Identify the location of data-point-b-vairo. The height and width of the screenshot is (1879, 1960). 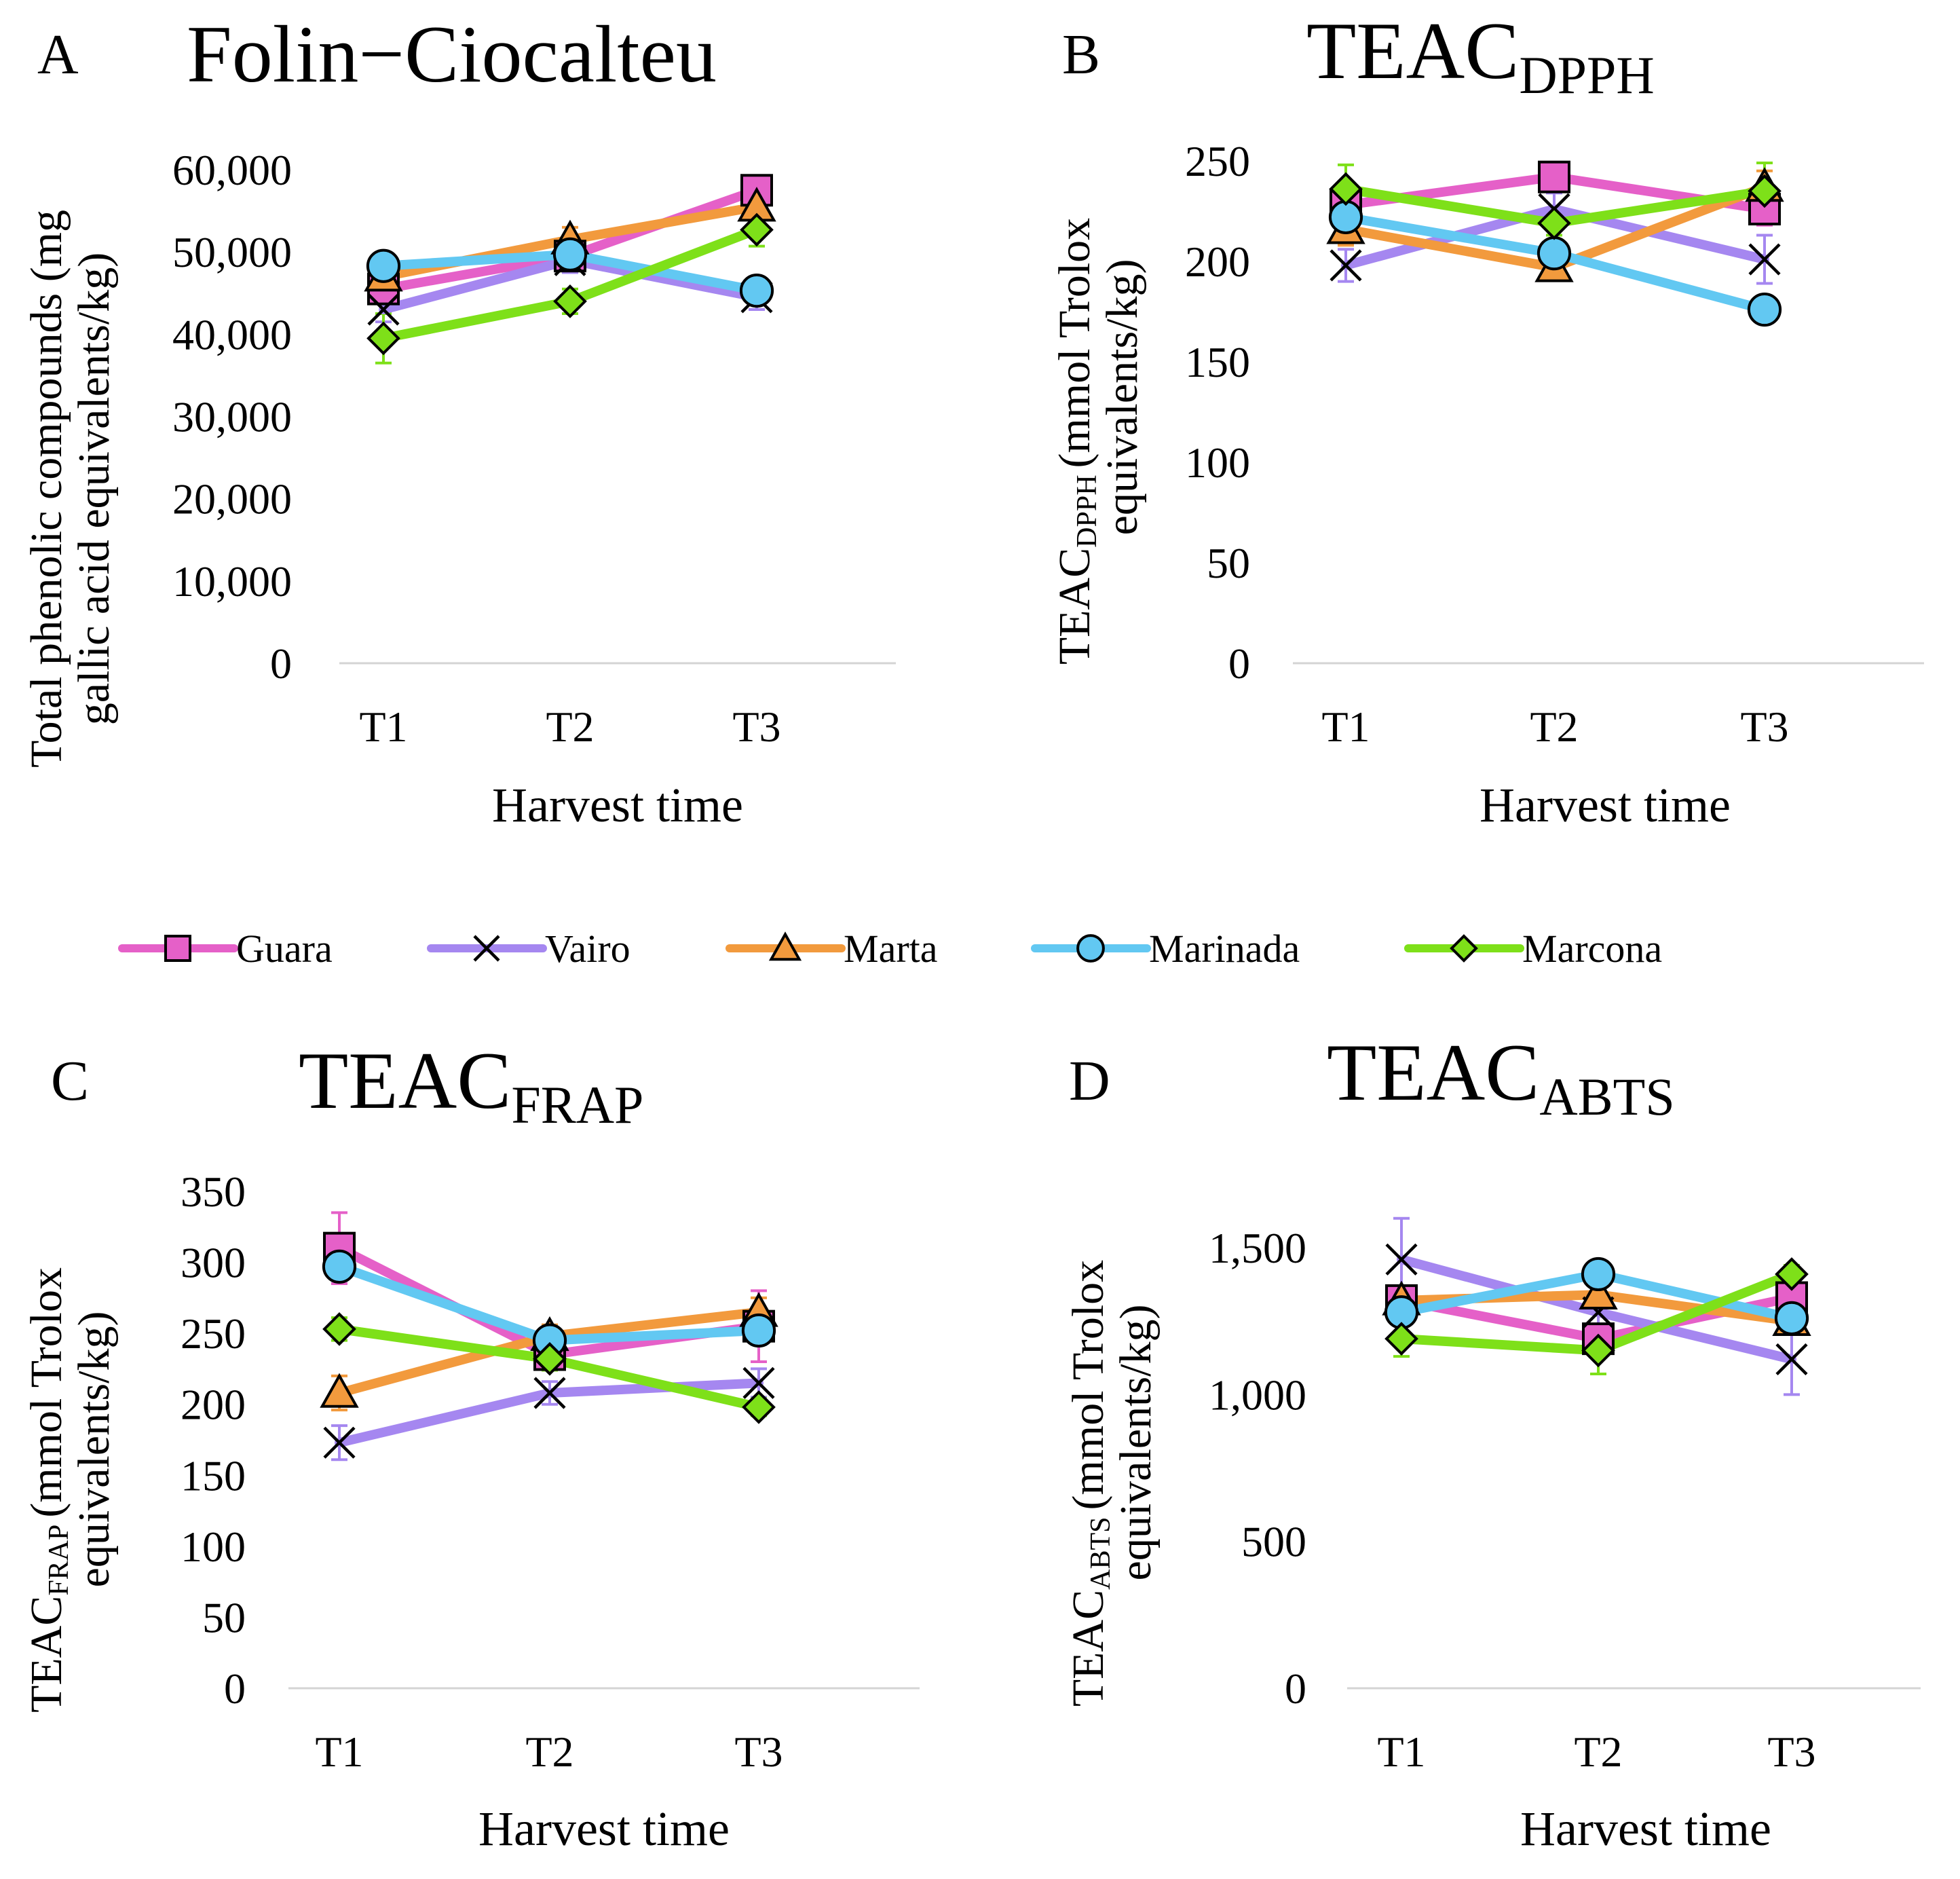
(1764, 259).